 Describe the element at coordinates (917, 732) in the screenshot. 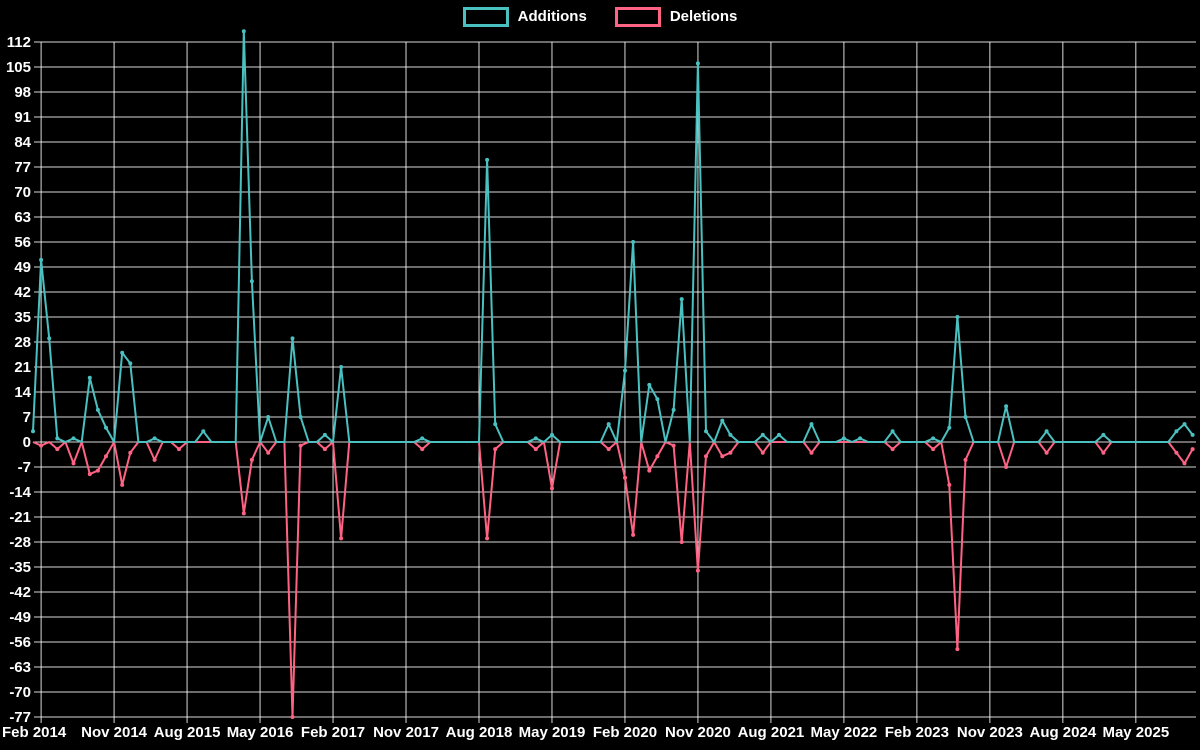

I see `x-tick-label: Feb 2023` at that location.